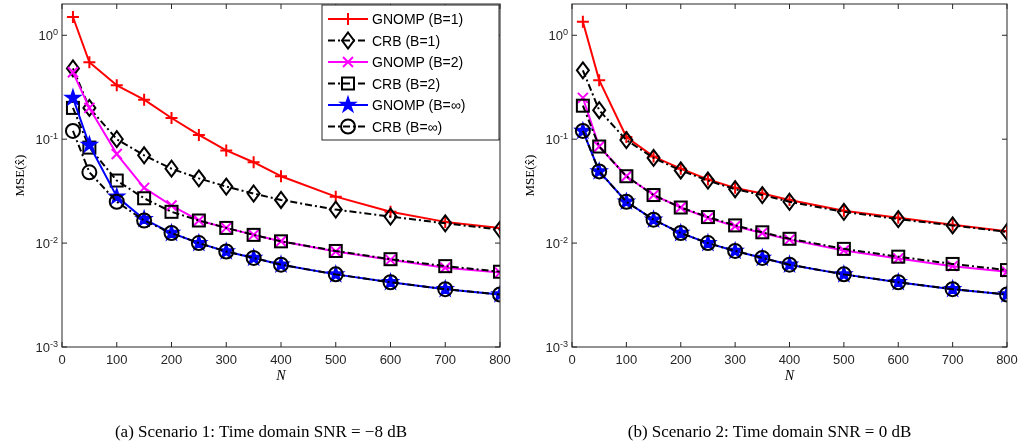 This screenshot has height=446, width=1019. Describe the element at coordinates (419, 105) in the screenshot. I see `legend-label: GNOMP (B=∞)` at that location.